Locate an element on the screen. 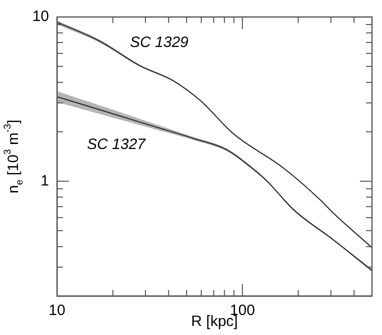  annotation: SC 1329 is located at coordinates (160, 43).